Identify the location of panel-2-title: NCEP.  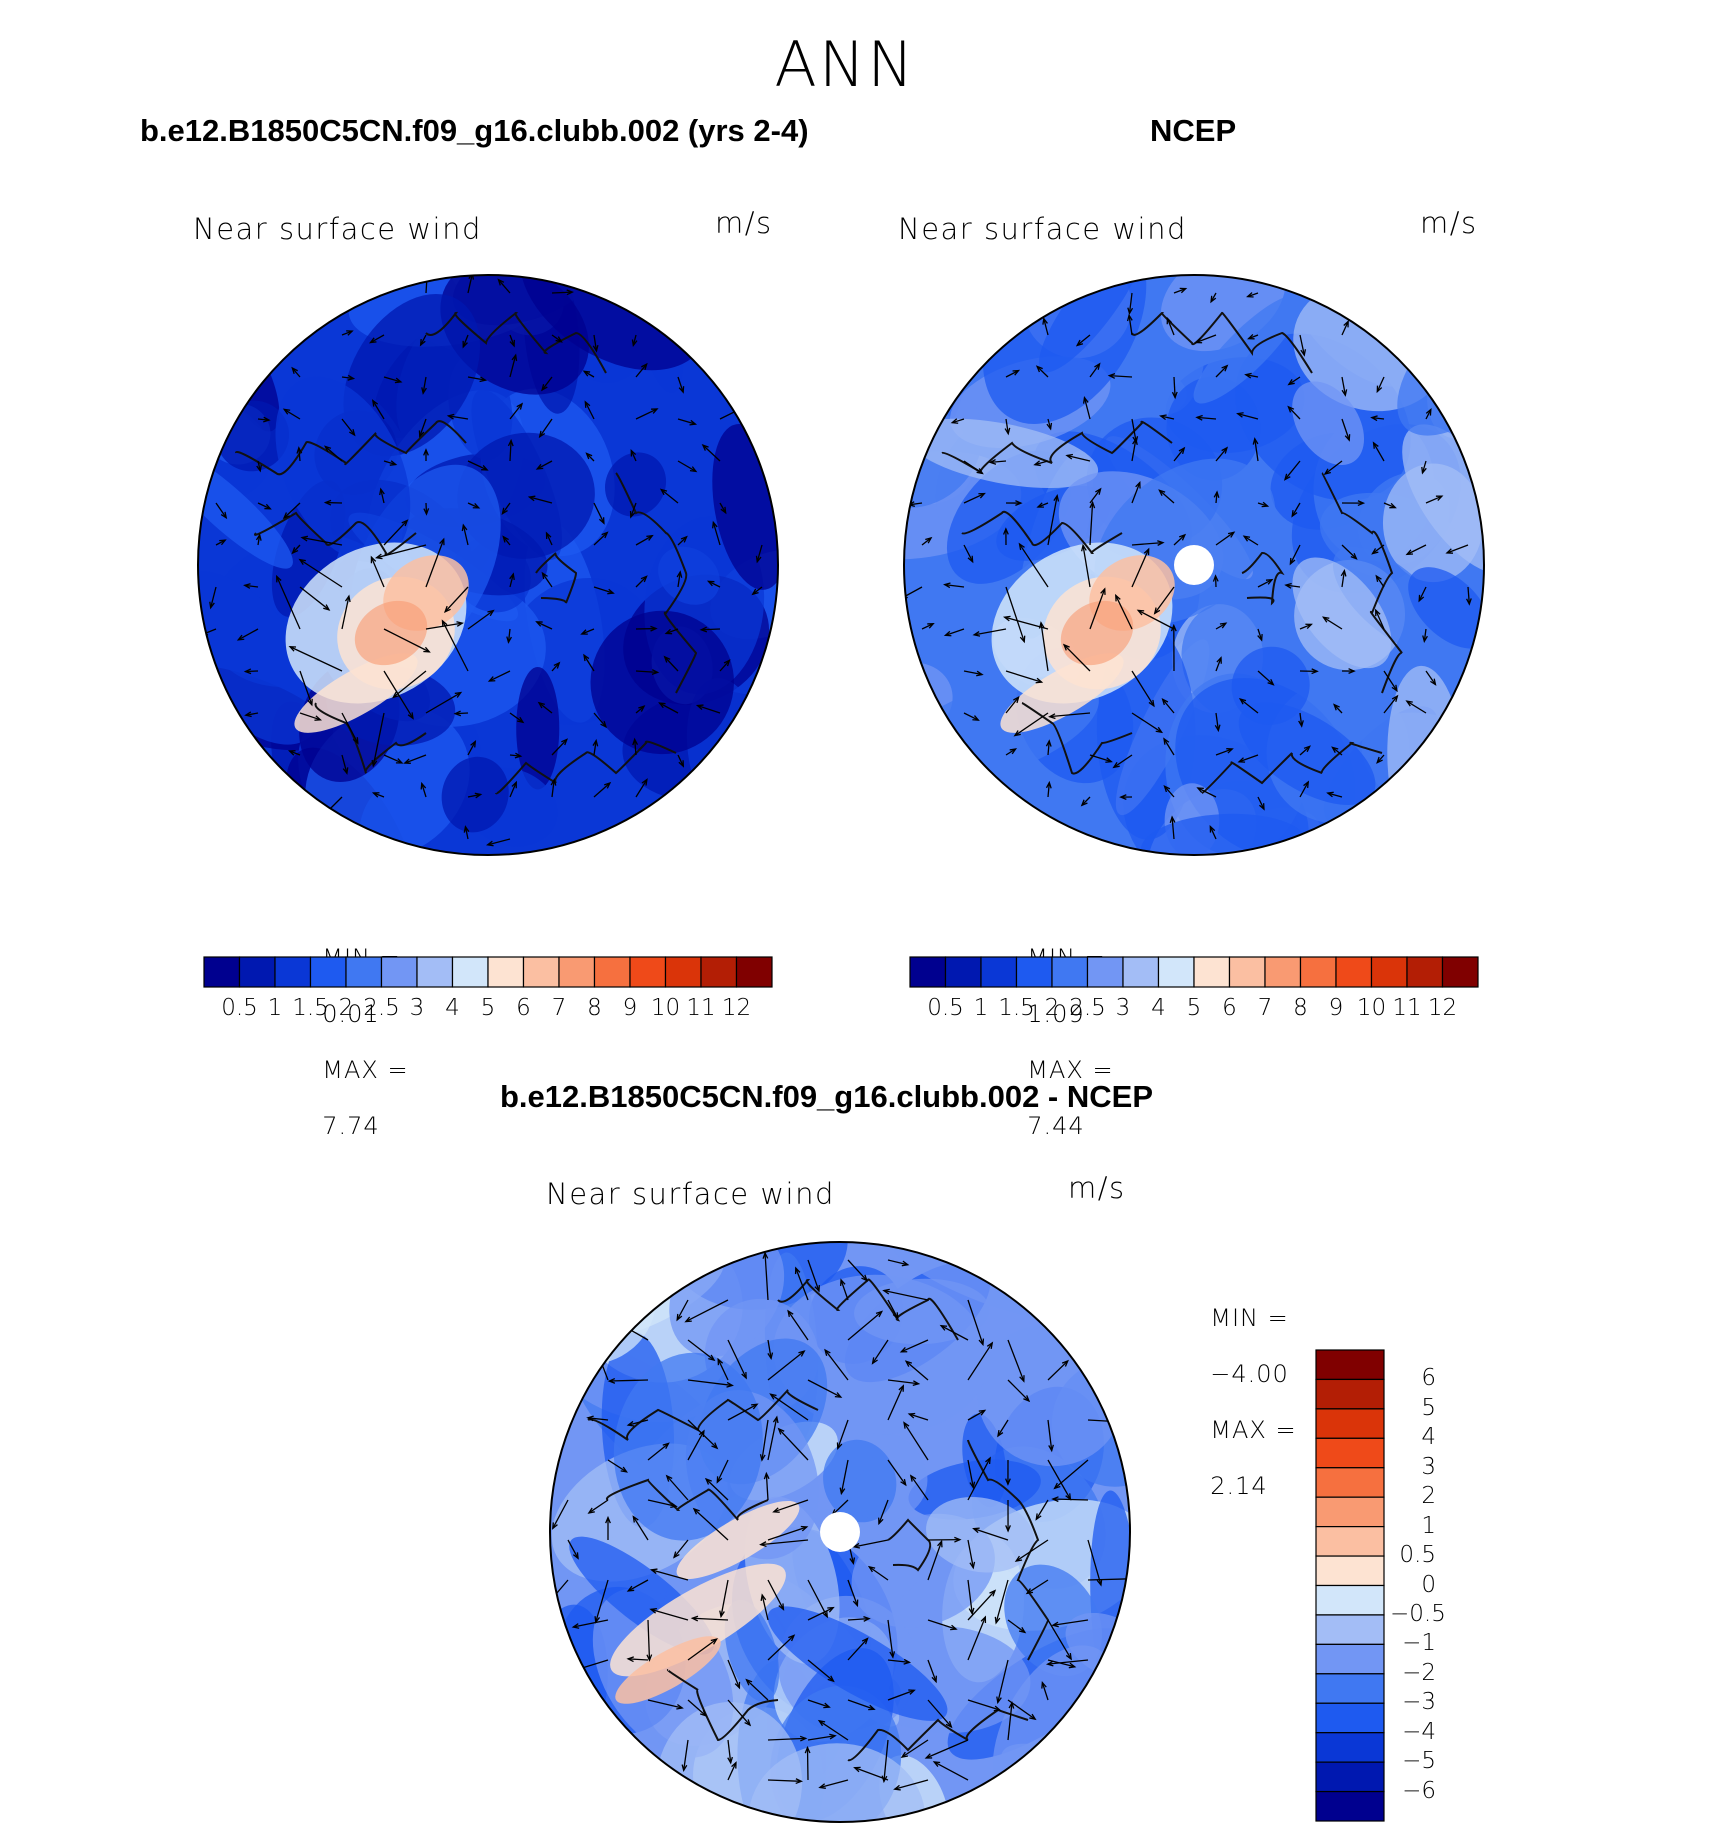
(1193, 130).